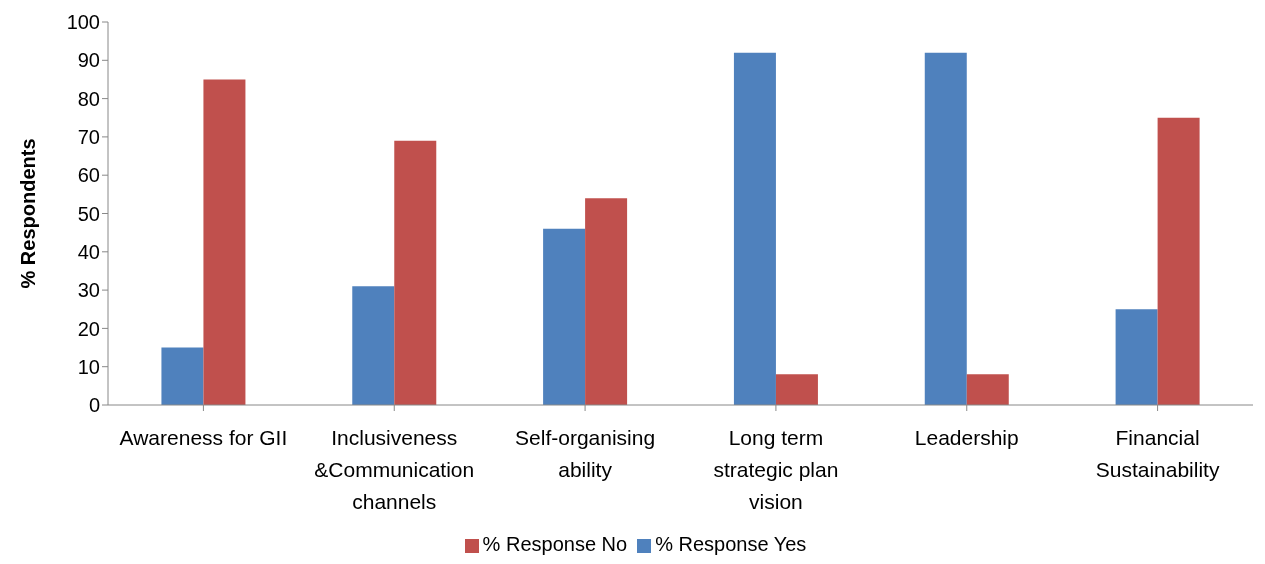  Describe the element at coordinates (555, 544) in the screenshot. I see `legend-label: % Response No` at that location.